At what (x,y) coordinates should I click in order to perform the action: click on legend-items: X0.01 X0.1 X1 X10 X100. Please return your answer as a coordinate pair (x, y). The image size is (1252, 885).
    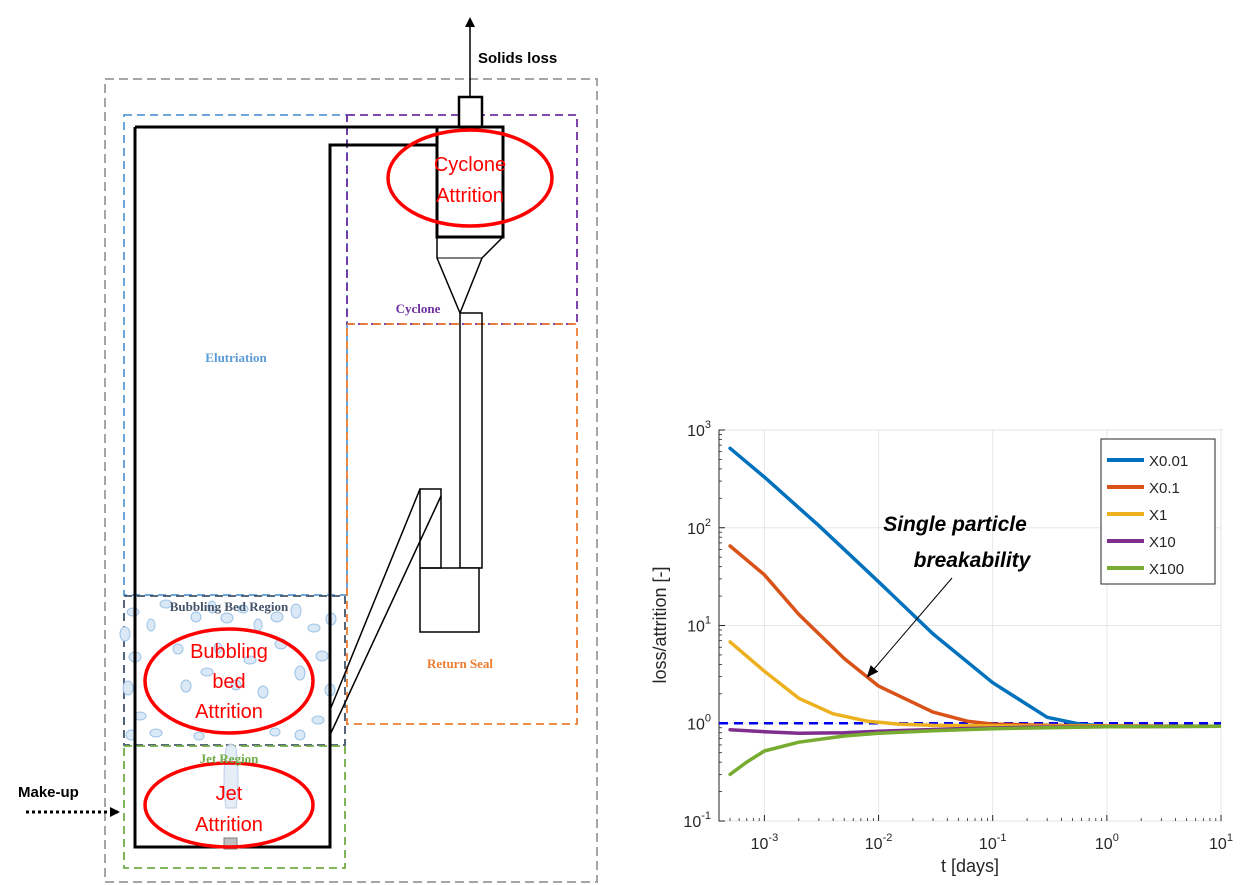
    Looking at the image, I should click on (1147, 515).